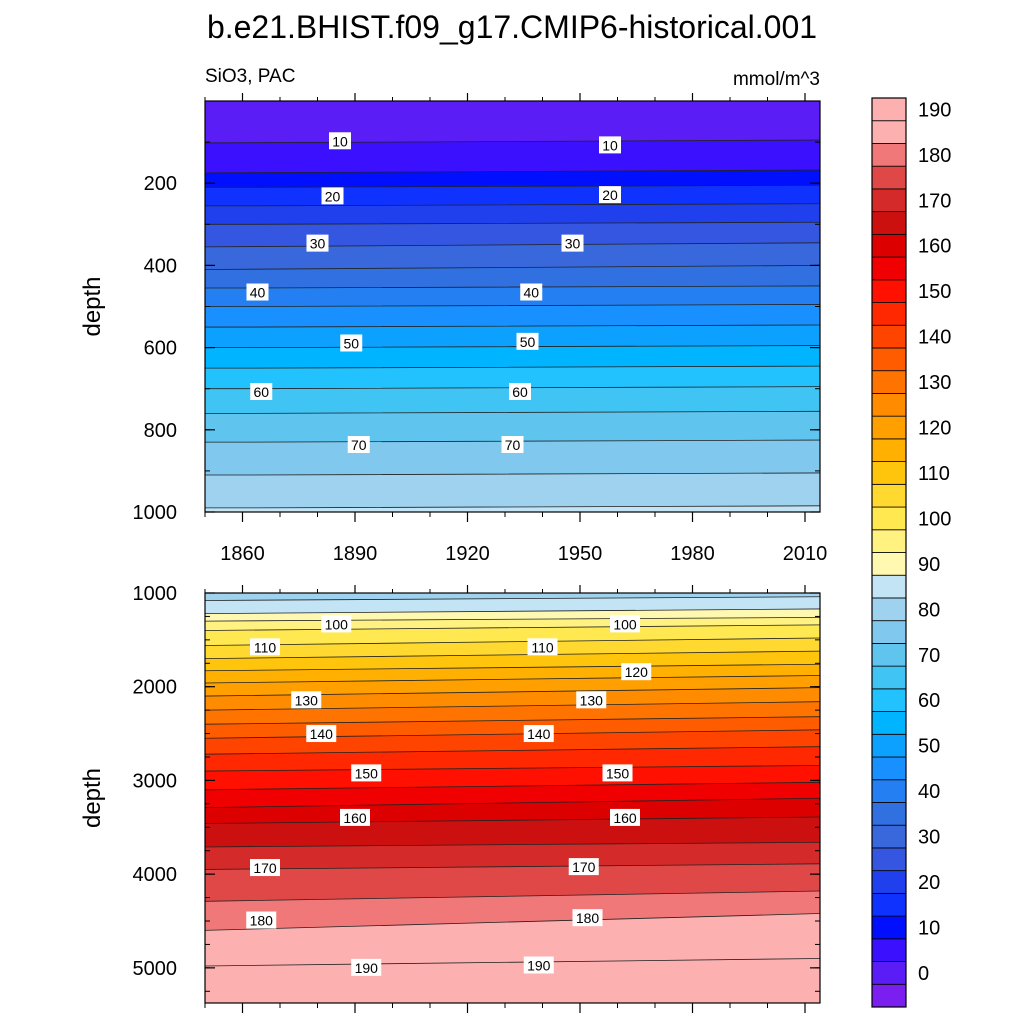 The width and height of the screenshot is (1024, 1024). I want to click on contour-label: 130, so click(592, 700).